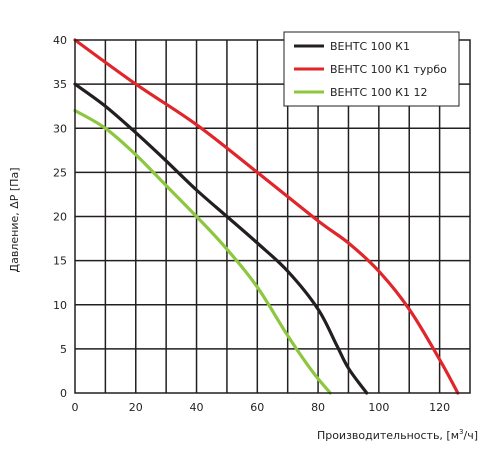  I want to click on y-tick-label: 10, so click(60, 305).